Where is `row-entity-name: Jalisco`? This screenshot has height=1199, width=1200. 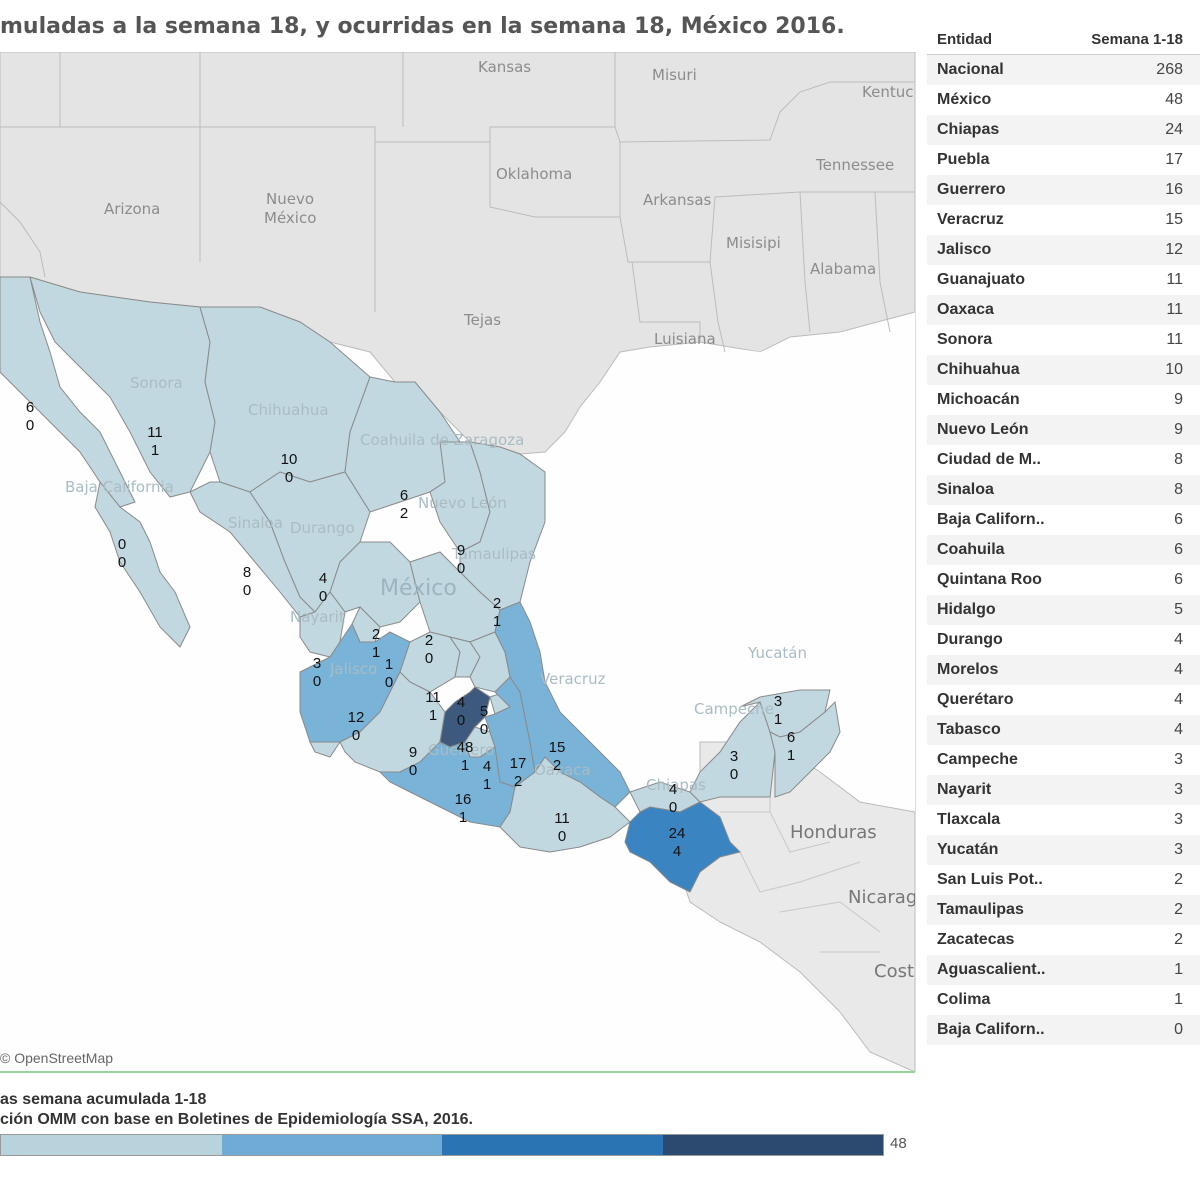 row-entity-name: Jalisco is located at coordinates (964, 249).